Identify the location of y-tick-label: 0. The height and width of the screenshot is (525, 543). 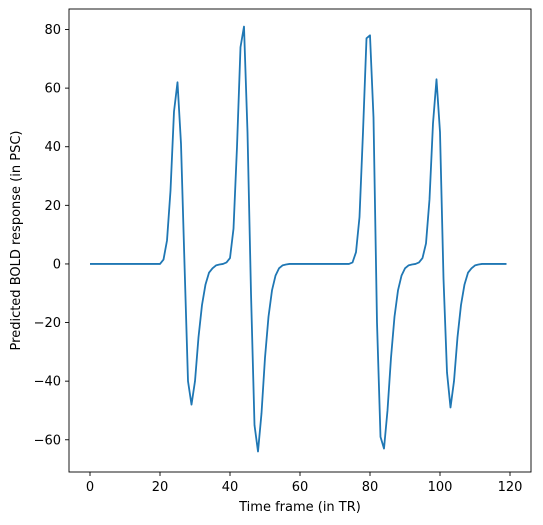
(57, 264).